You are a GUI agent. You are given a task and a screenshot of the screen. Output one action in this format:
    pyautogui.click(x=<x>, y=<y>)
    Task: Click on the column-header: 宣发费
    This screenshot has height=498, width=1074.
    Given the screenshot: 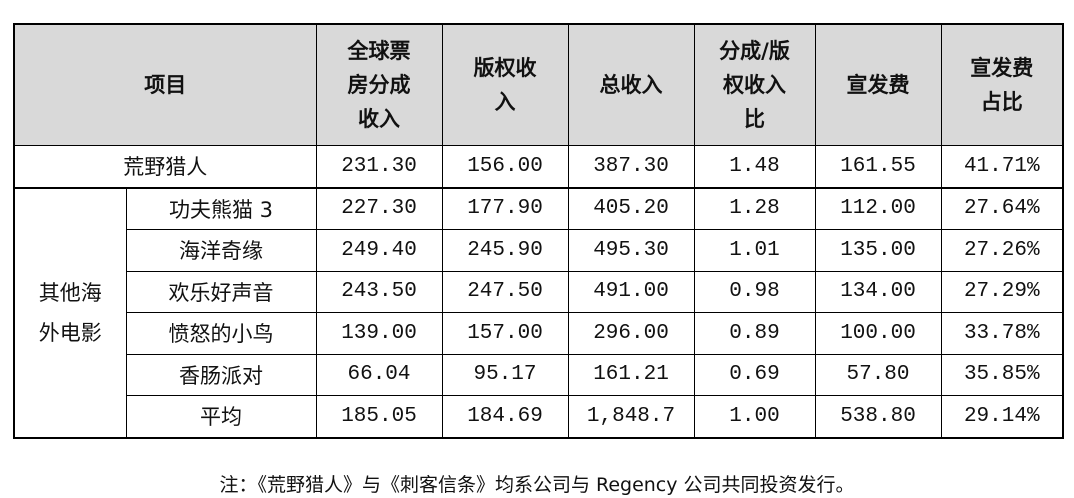 What is the action you would take?
    pyautogui.click(x=878, y=84)
    